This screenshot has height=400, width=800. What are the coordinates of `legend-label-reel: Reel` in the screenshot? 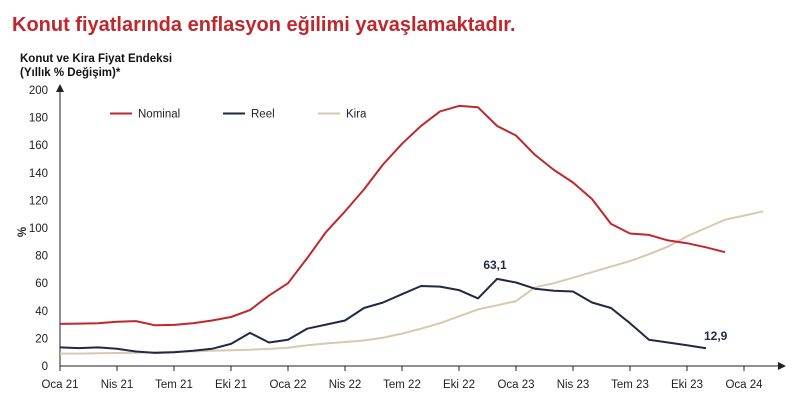 It's located at (263, 114).